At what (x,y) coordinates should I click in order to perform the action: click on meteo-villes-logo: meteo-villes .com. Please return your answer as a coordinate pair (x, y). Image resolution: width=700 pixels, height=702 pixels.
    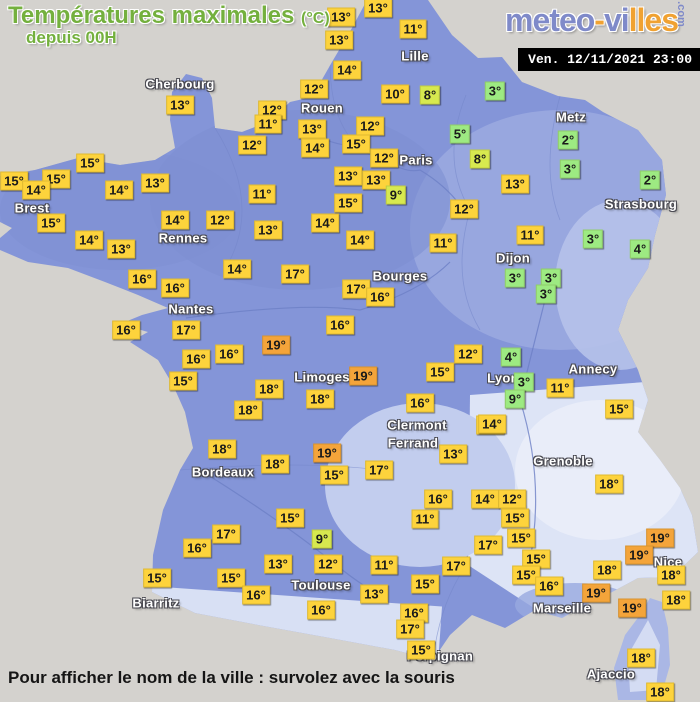
    Looking at the image, I should click on (596, 20).